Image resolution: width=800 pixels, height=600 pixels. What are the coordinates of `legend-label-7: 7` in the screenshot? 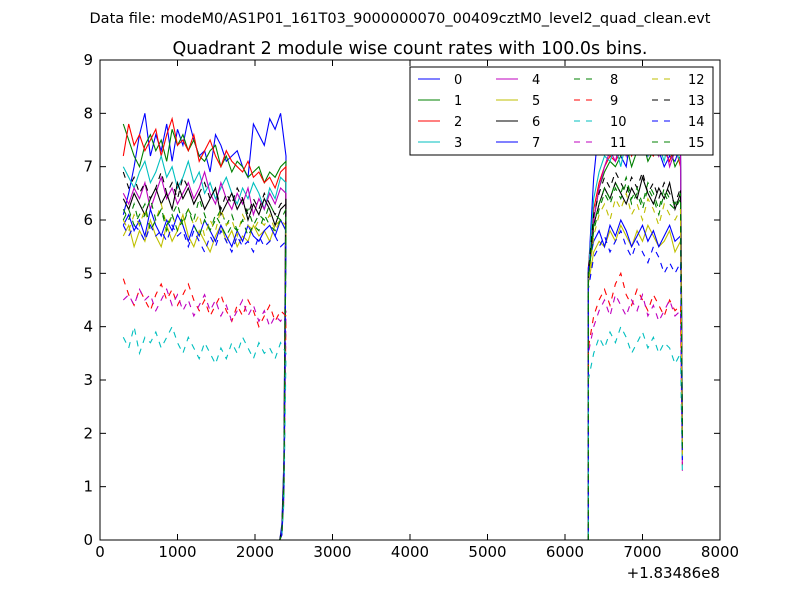 It's located at (536, 143).